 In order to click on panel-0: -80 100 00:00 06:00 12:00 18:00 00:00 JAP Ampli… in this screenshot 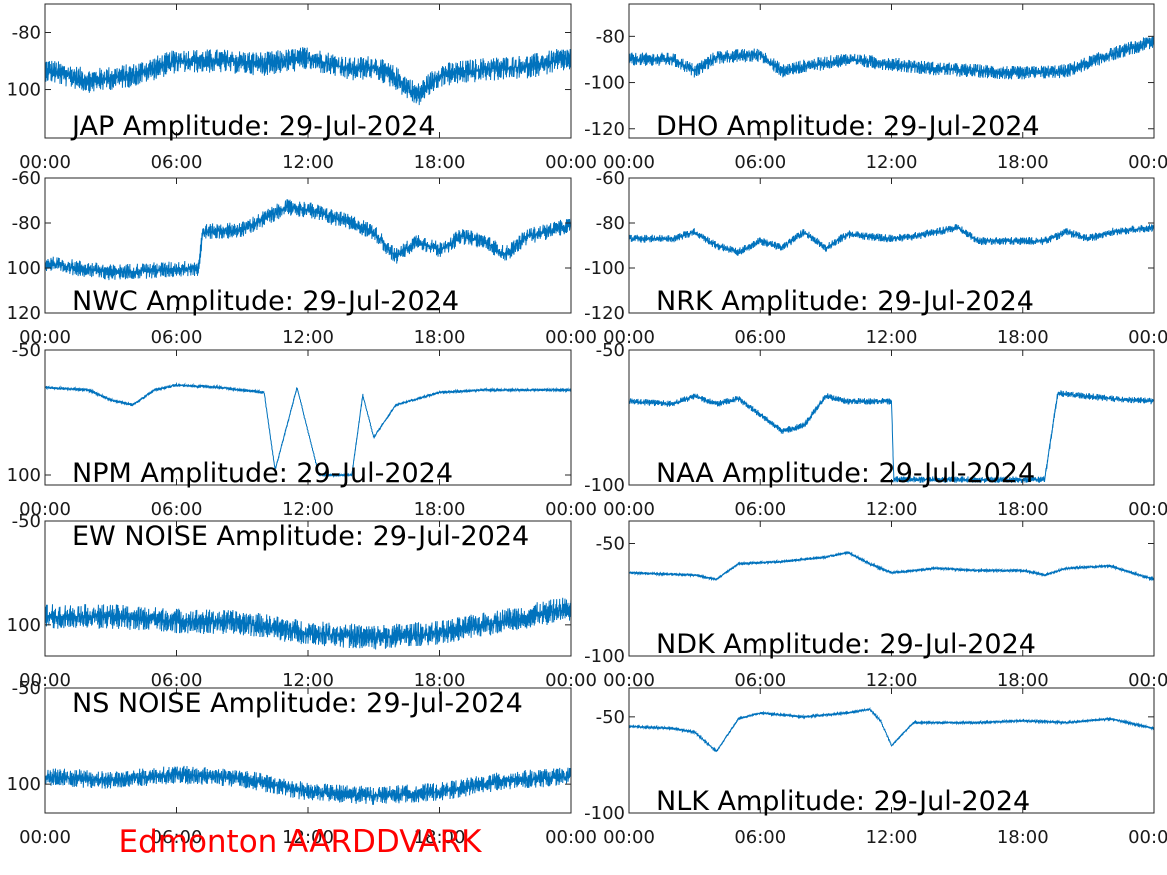, I will do `click(302, 88)`.